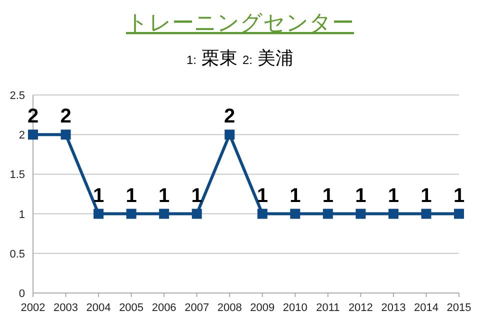  What do you see at coordinates (426, 308) in the screenshot?
I see `x-tick-label: 2014` at bounding box center [426, 308].